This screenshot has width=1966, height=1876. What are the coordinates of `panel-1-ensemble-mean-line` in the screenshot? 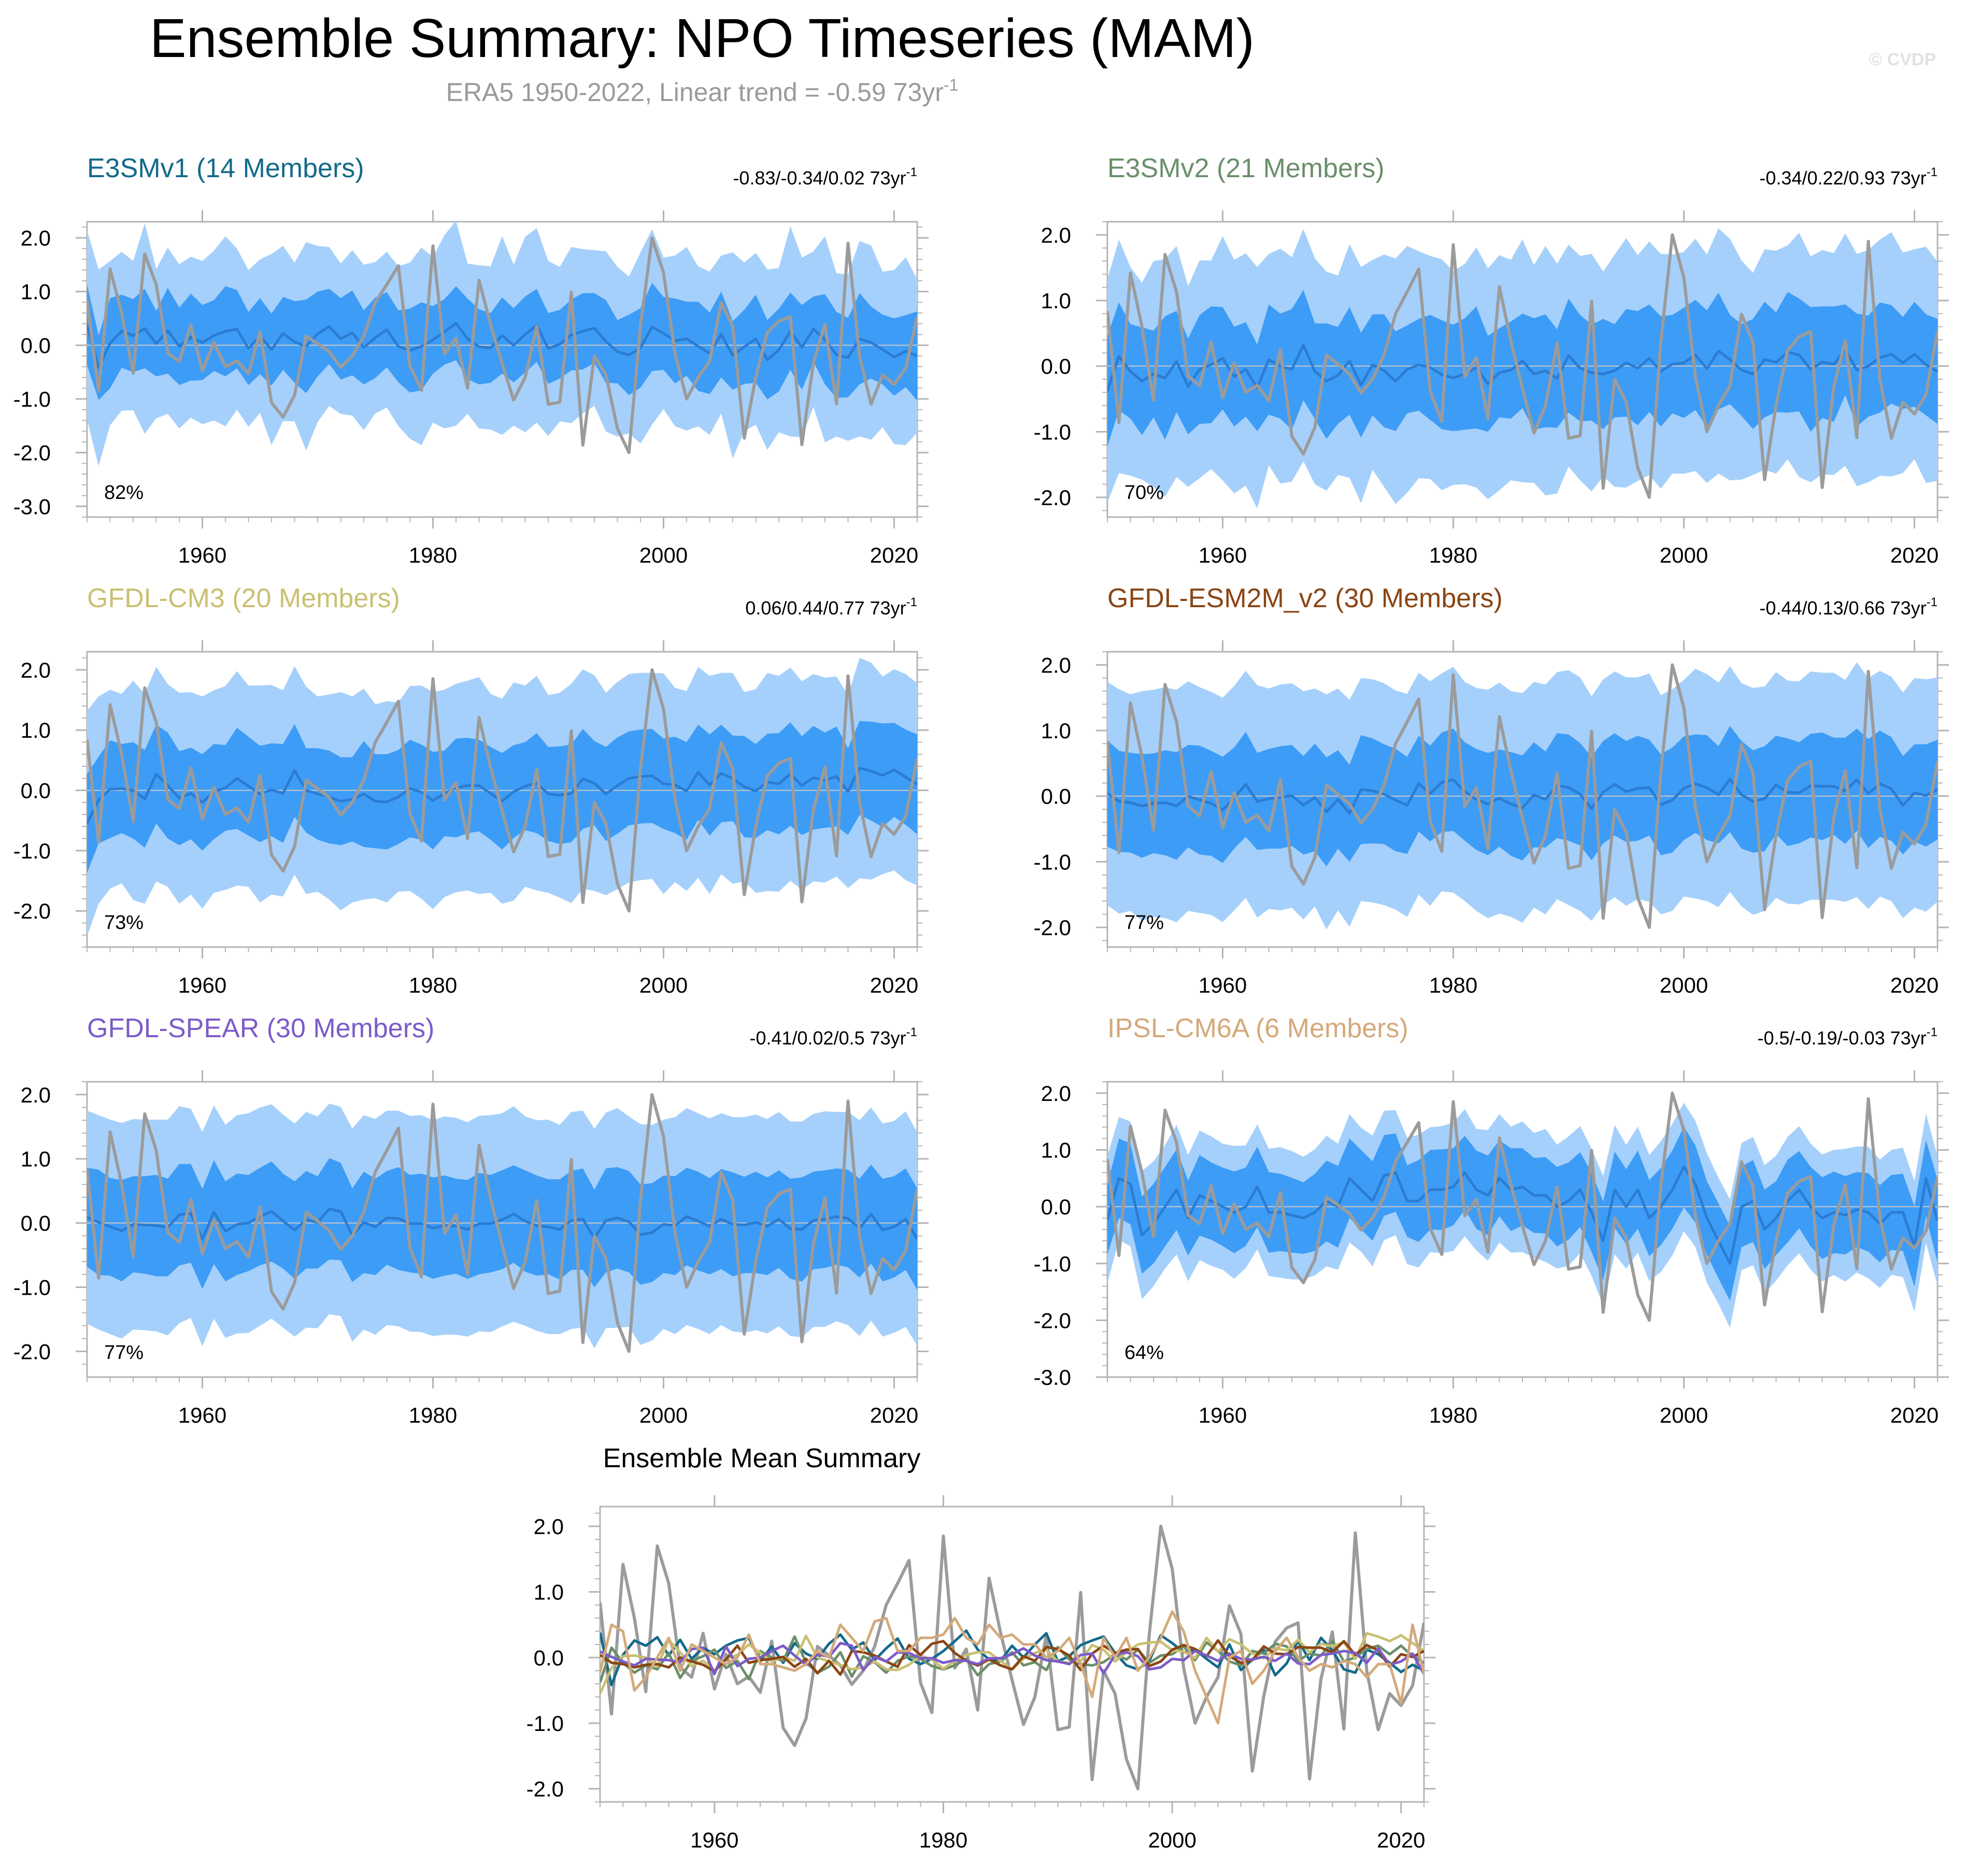 It's located at (502, 345).